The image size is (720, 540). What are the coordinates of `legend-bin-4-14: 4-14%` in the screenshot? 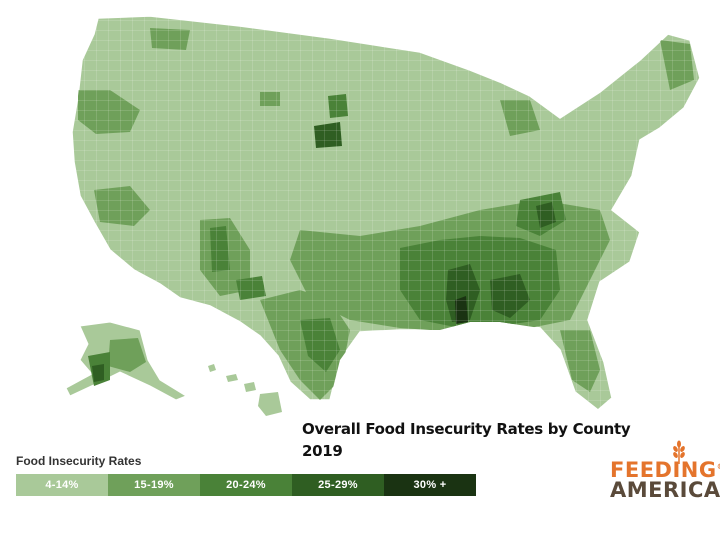 It's located at (62, 485).